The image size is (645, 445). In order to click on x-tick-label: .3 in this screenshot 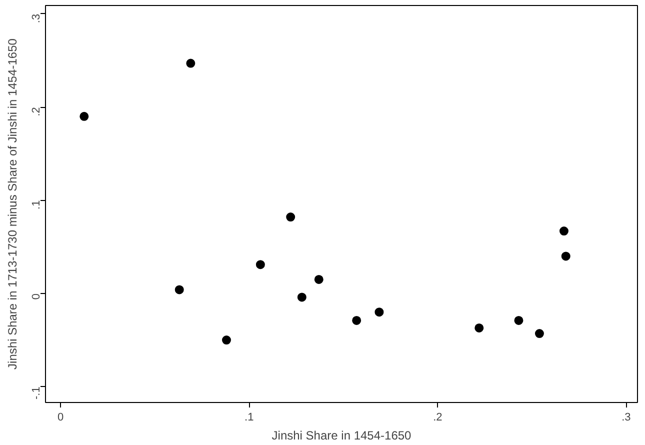, I will do `click(626, 418)`.